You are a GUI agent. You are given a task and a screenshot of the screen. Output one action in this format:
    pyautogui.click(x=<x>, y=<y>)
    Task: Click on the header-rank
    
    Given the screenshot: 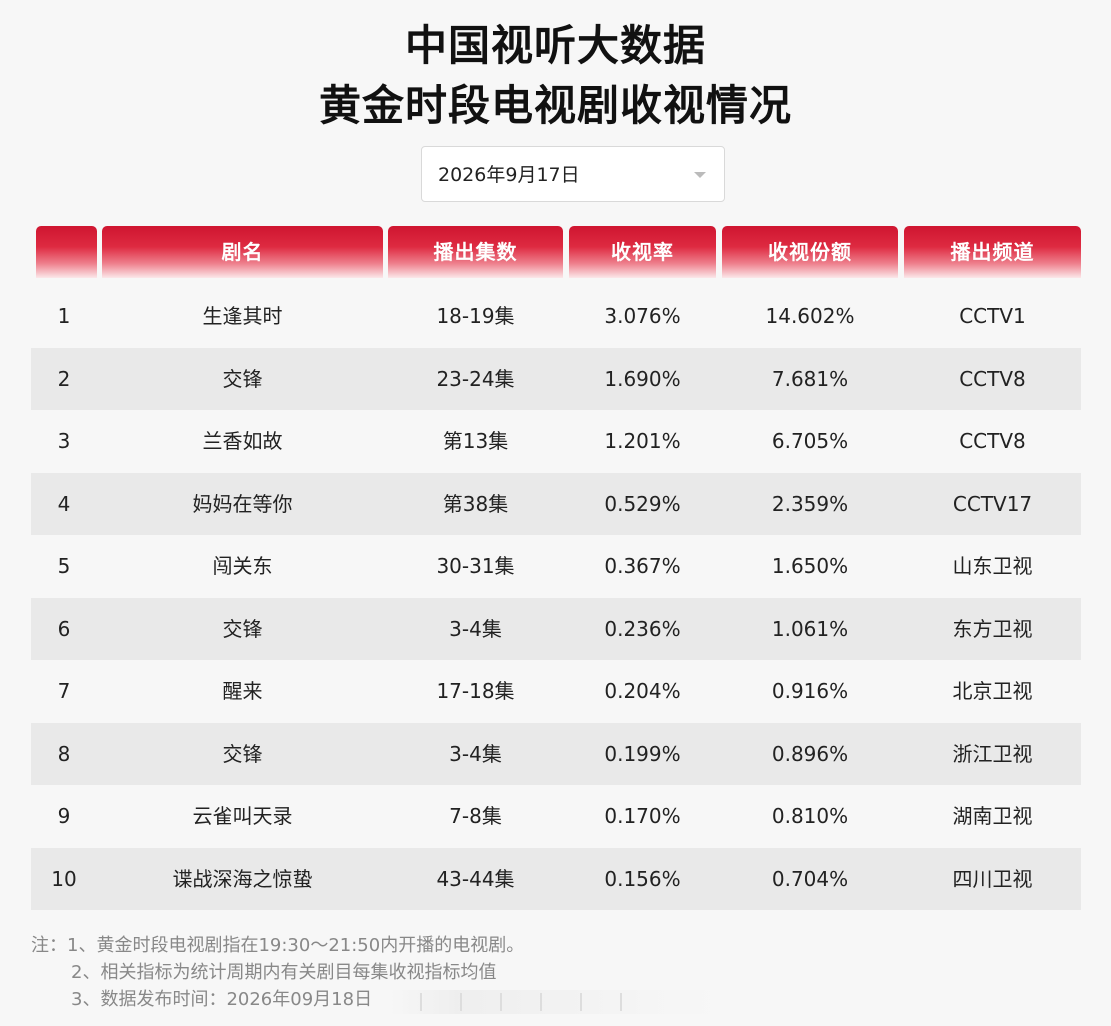 What is the action you would take?
    pyautogui.click(x=66, y=252)
    